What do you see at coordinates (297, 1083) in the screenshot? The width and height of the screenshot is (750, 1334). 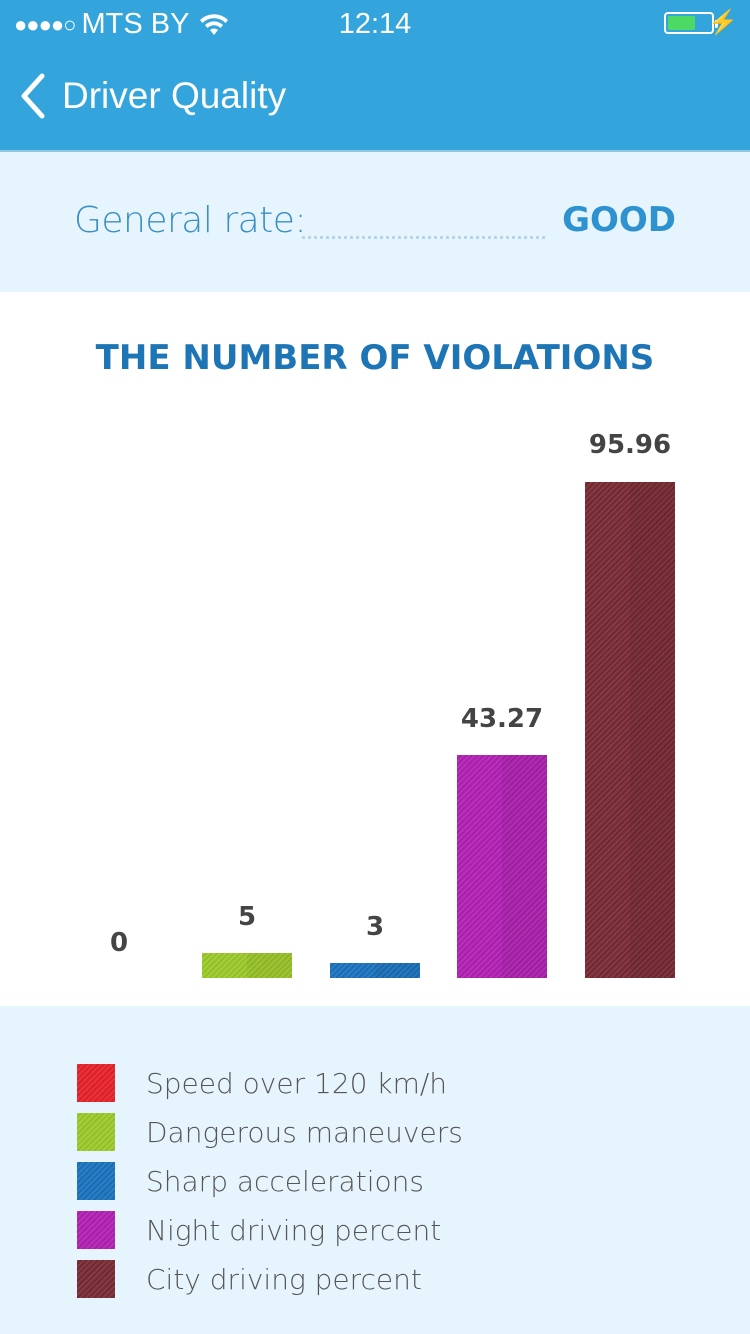 I see `legend-label: Speed over 120 km/h` at bounding box center [297, 1083].